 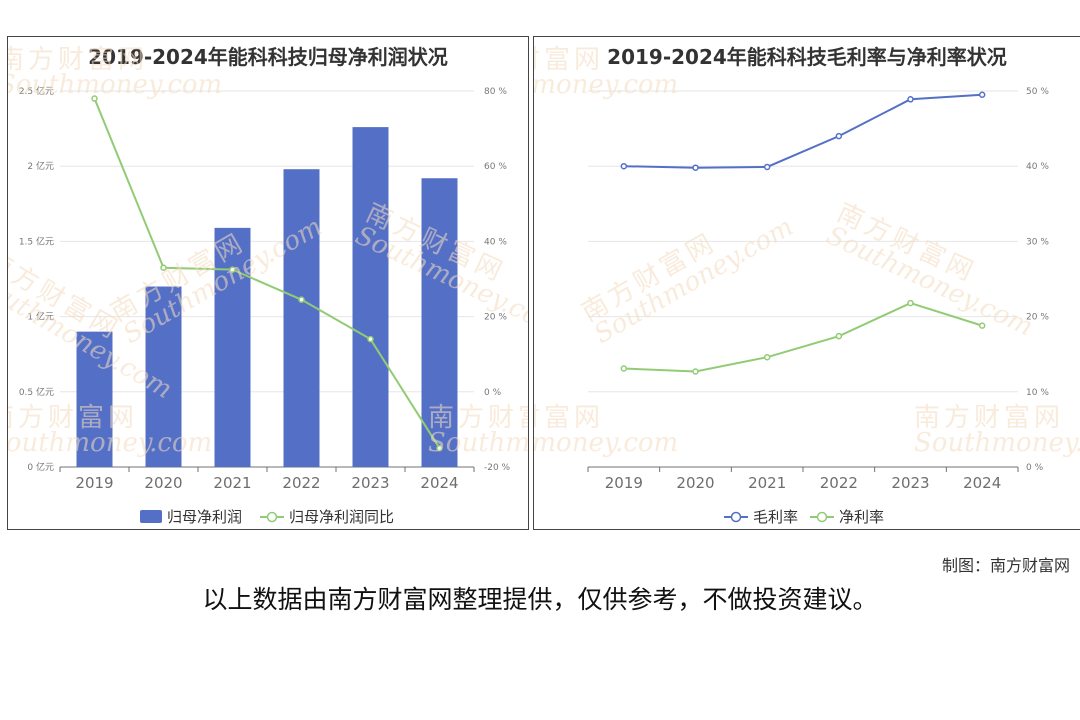 What do you see at coordinates (803, 131) in the screenshot?
I see `line-gross-margin` at bounding box center [803, 131].